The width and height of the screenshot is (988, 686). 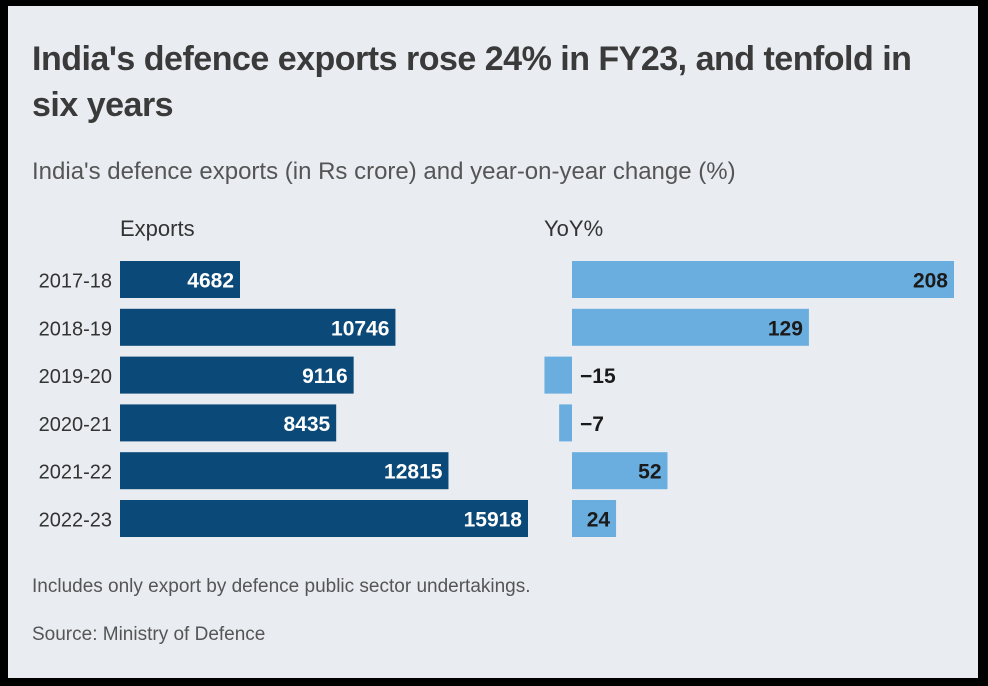 I want to click on category-label: 2017-18, so click(x=75, y=282).